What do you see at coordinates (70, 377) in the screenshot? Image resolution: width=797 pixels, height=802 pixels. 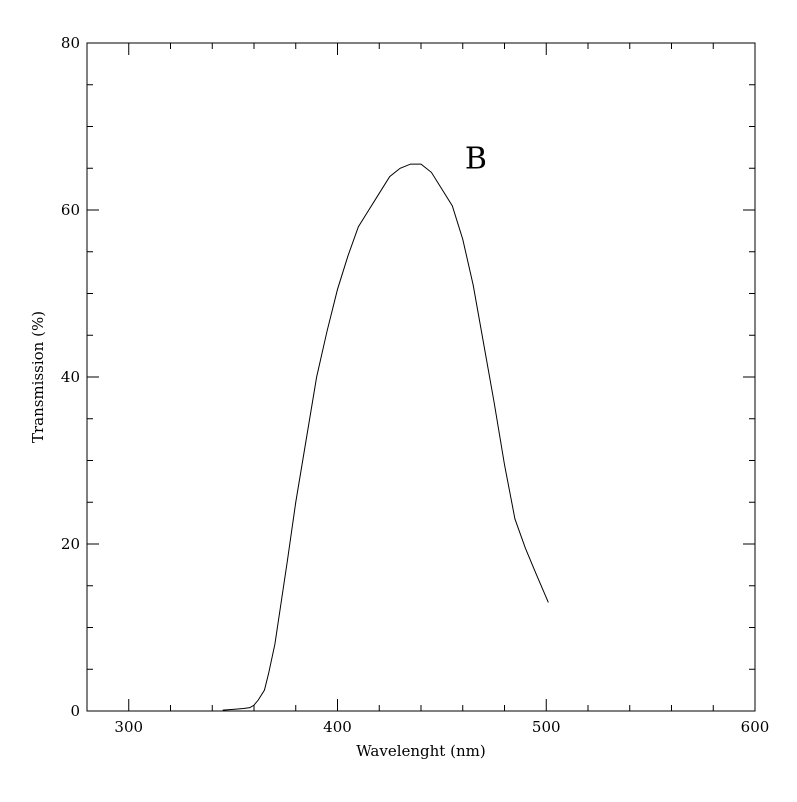 I see `y-tick-label: 40` at bounding box center [70, 377].